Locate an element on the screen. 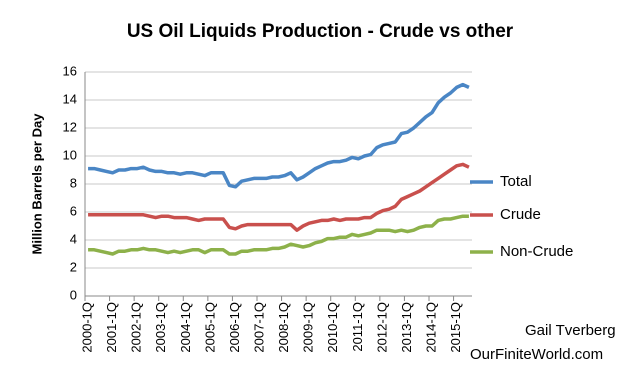  x-tick-label: 2014-1Q is located at coordinates (431, 327).